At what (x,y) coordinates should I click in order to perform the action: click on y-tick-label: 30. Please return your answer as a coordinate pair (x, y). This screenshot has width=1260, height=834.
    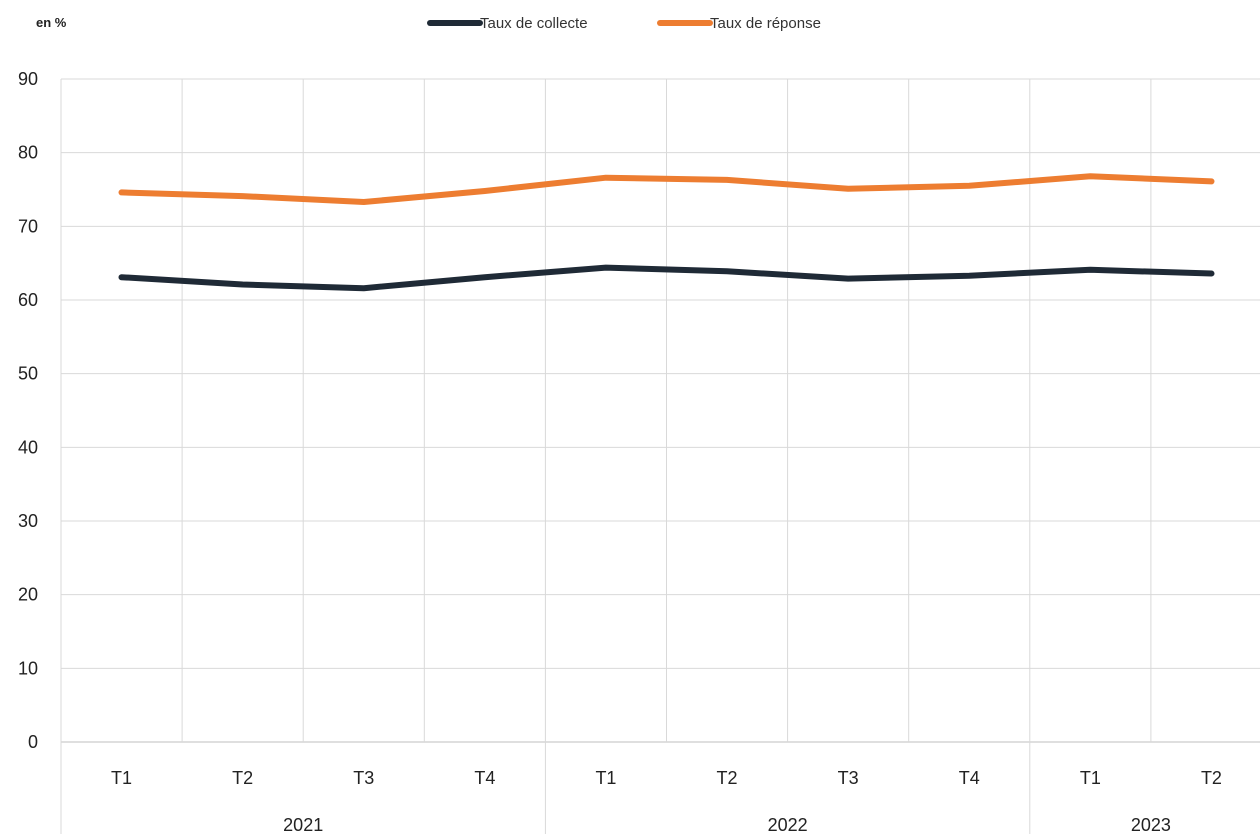
    Looking at the image, I should click on (28, 521).